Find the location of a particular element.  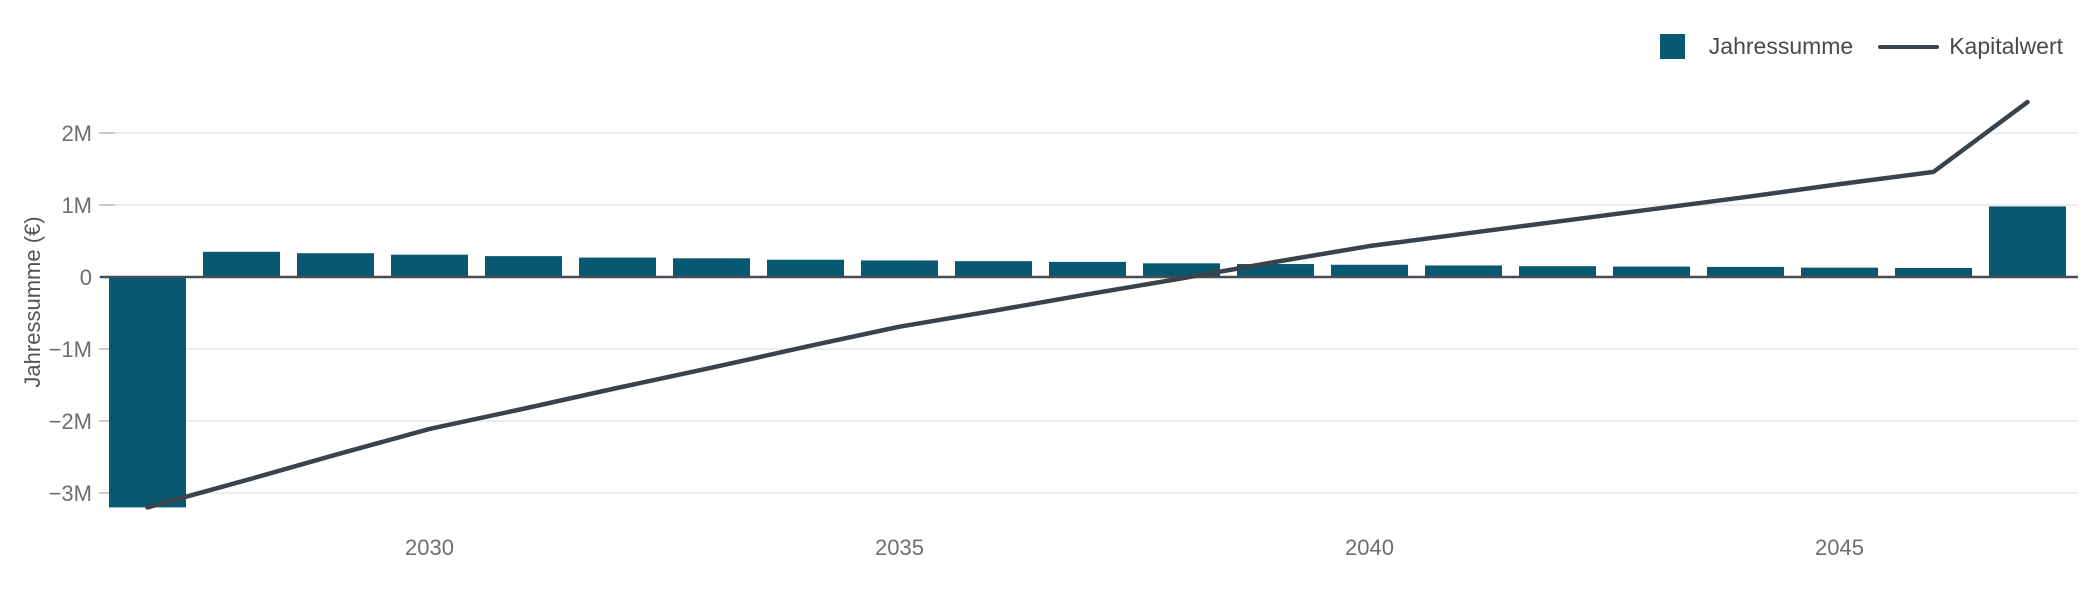

y-tick-label-0: 0 is located at coordinates (86, 277).